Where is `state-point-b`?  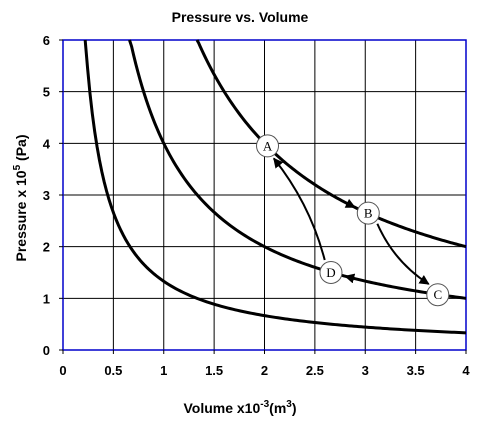 state-point-b is located at coordinates (368, 213).